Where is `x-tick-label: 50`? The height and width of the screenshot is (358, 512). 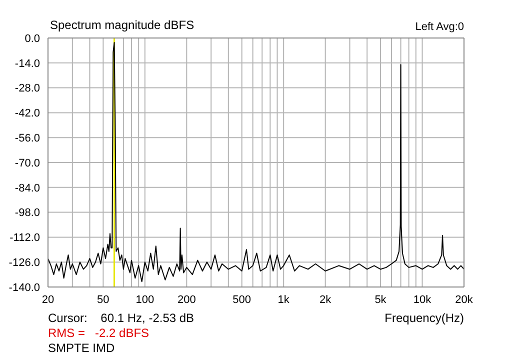
x-tick-label: 50 is located at coordinates (103, 300).